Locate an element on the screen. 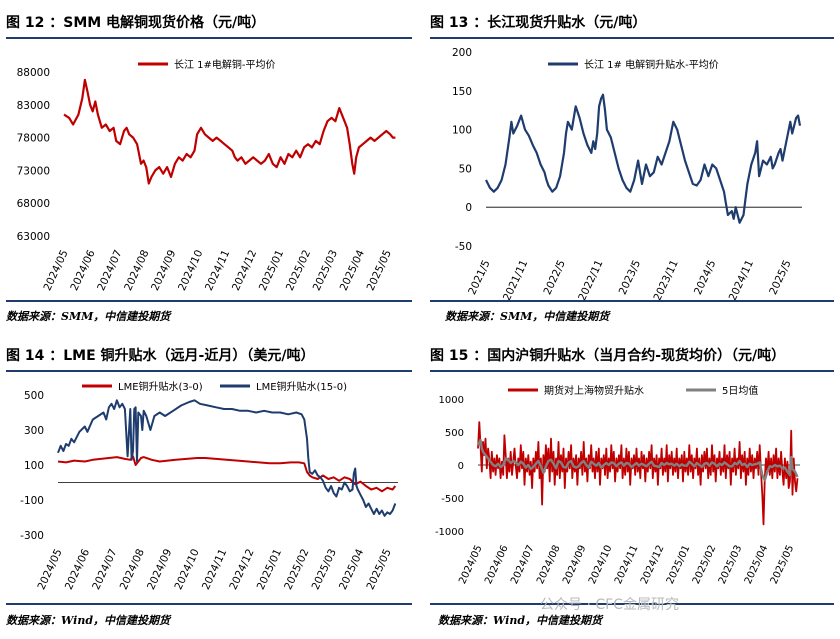  y-tick-label: 78000 is located at coordinates (33, 139).